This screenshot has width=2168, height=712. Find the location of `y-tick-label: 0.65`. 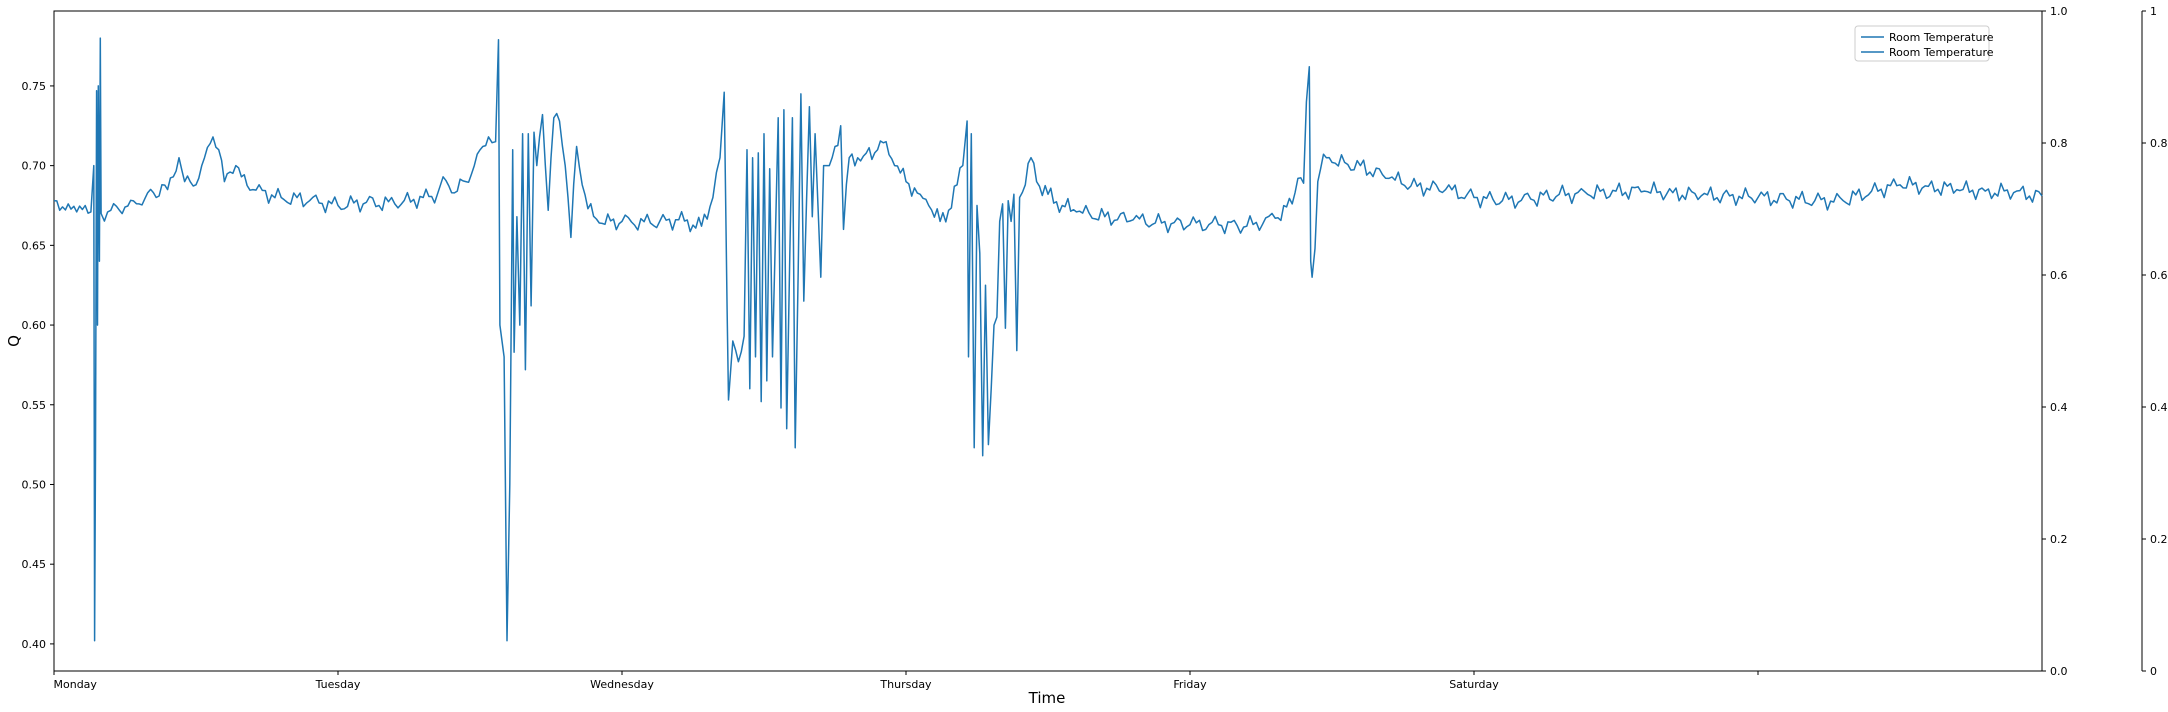

y-tick-label: 0.65 is located at coordinates (34, 245).